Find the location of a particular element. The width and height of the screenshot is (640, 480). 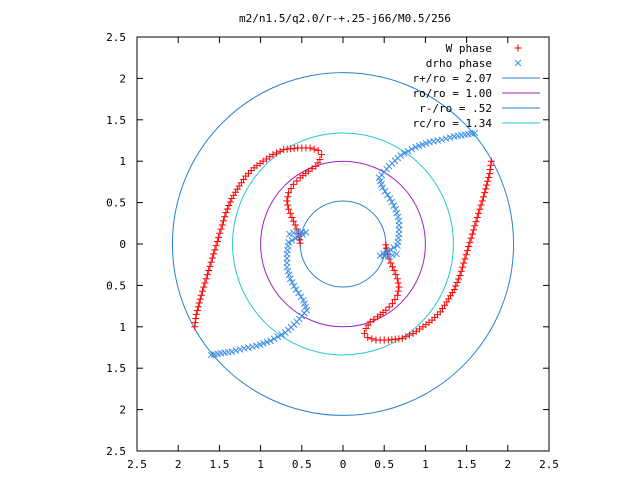

y-tick-label: 0 is located at coordinates (122, 244).